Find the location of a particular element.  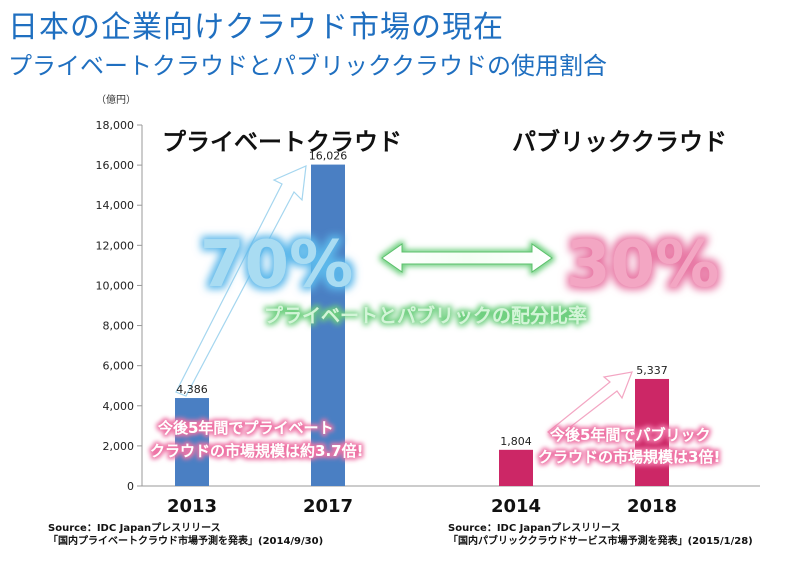

y-tick-label: 4,000 is located at coordinates (119, 406).